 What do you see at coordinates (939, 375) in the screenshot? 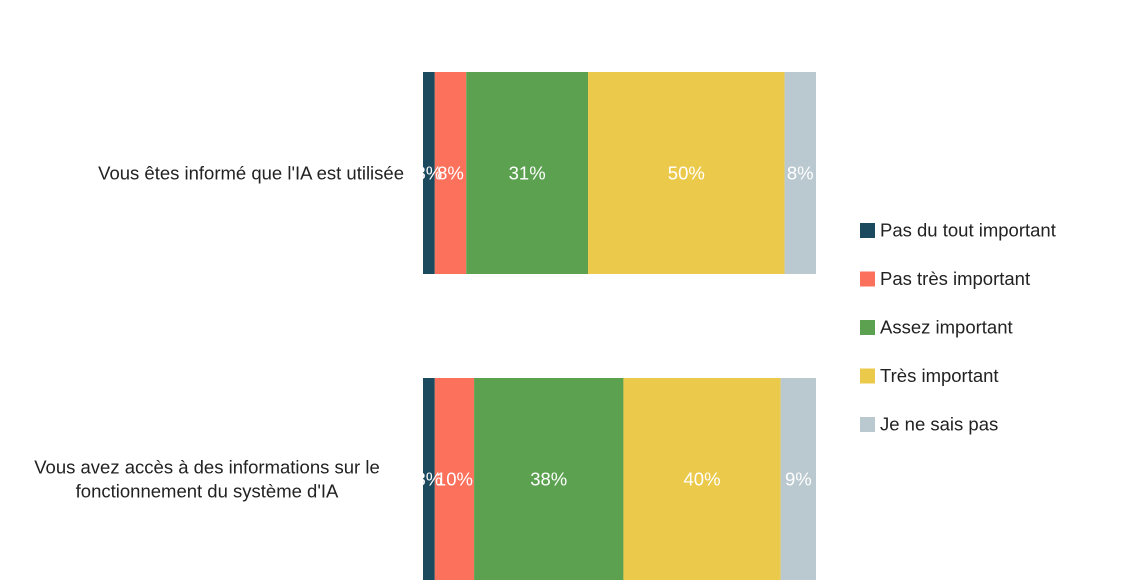
I see `legend-label: Très important` at bounding box center [939, 375].